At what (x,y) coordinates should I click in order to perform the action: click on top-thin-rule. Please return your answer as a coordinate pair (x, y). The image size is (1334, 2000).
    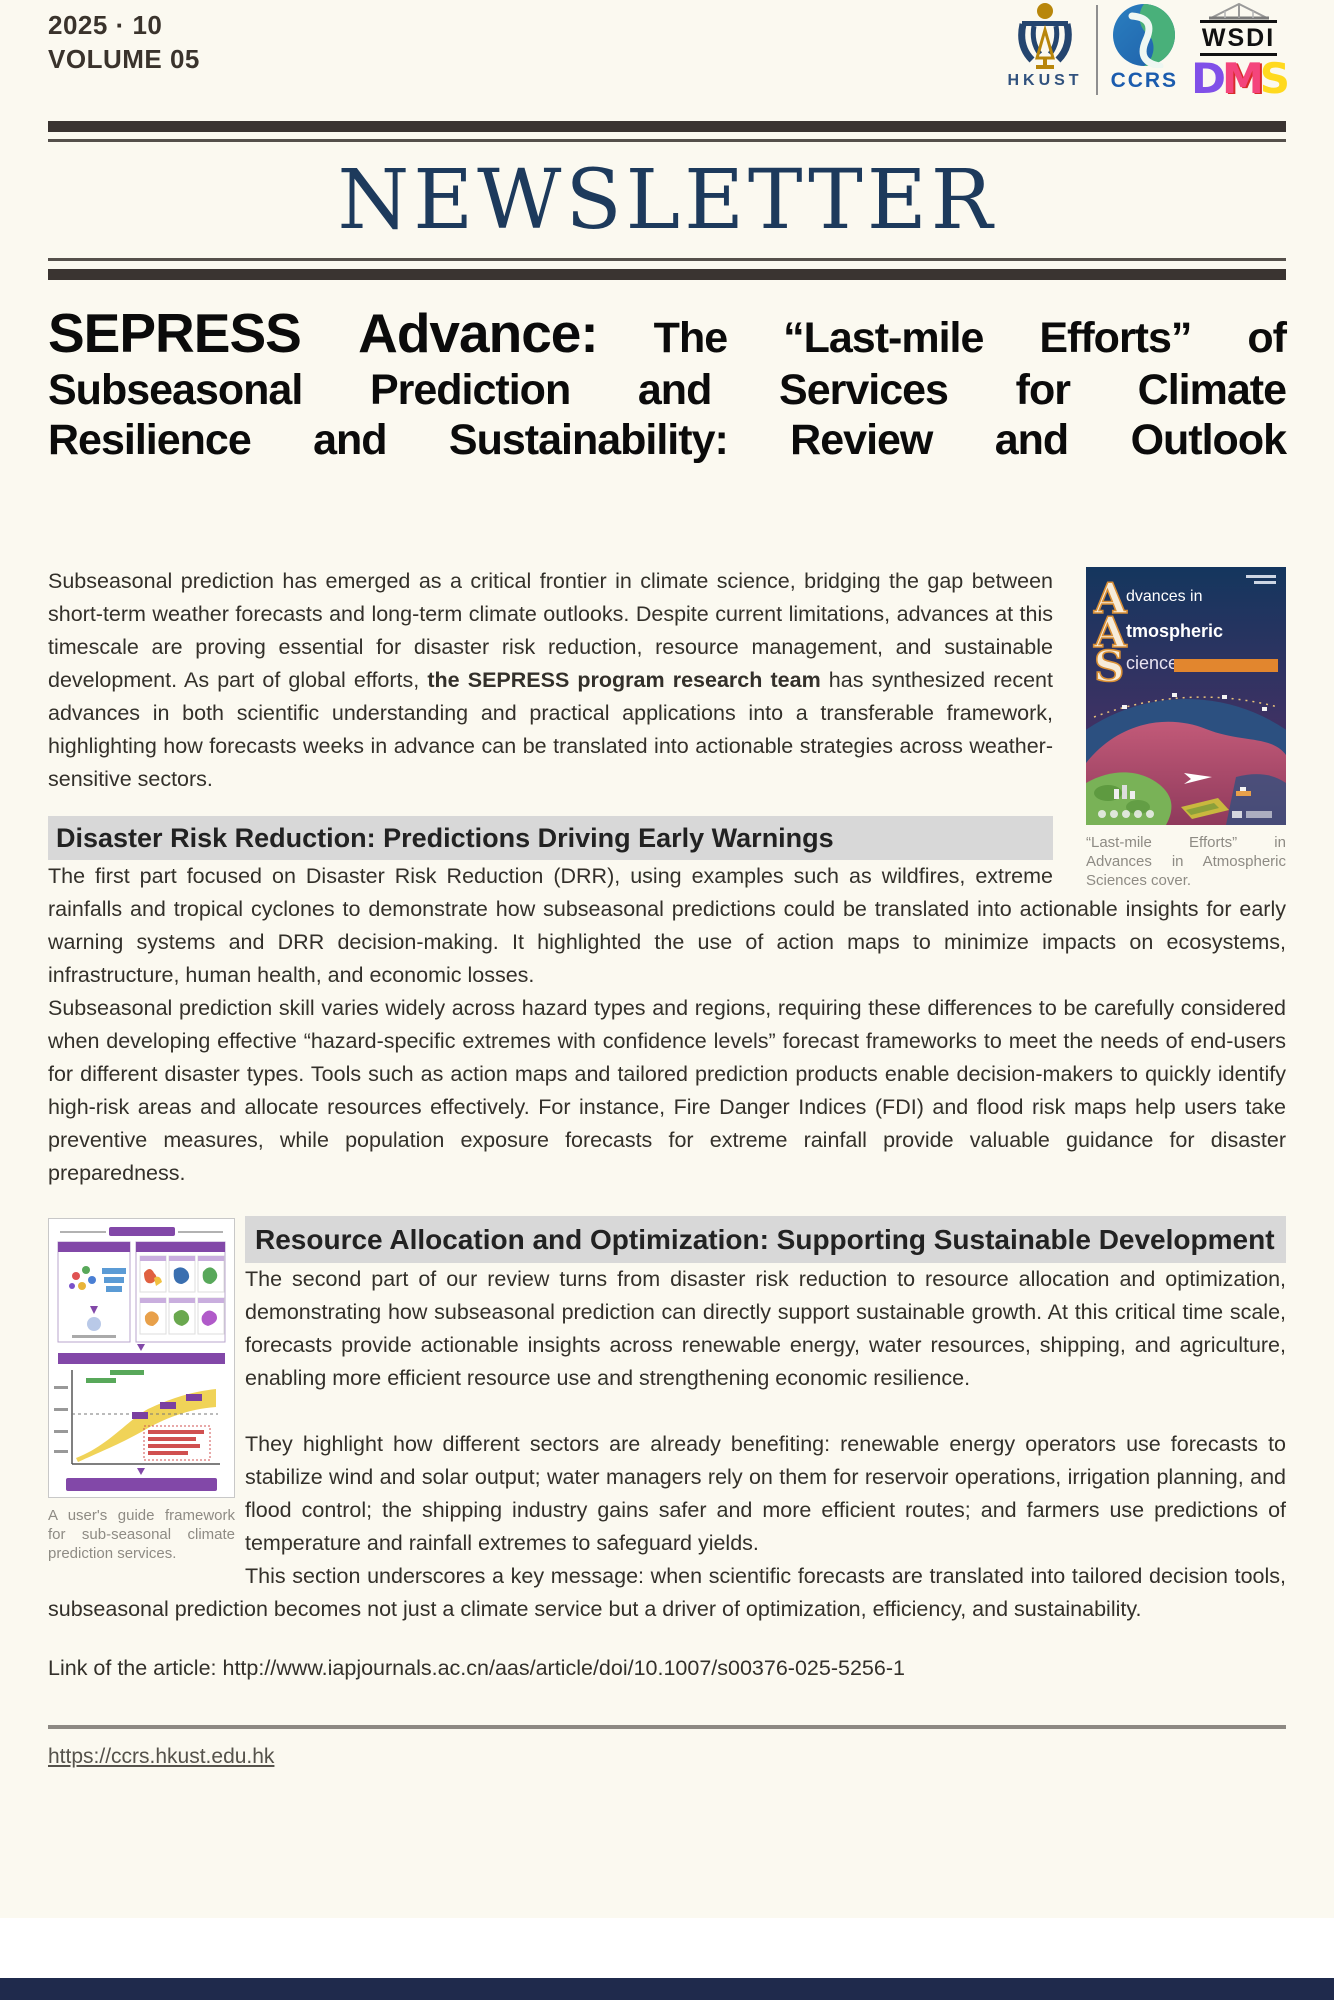
    Looking at the image, I should click on (667, 140).